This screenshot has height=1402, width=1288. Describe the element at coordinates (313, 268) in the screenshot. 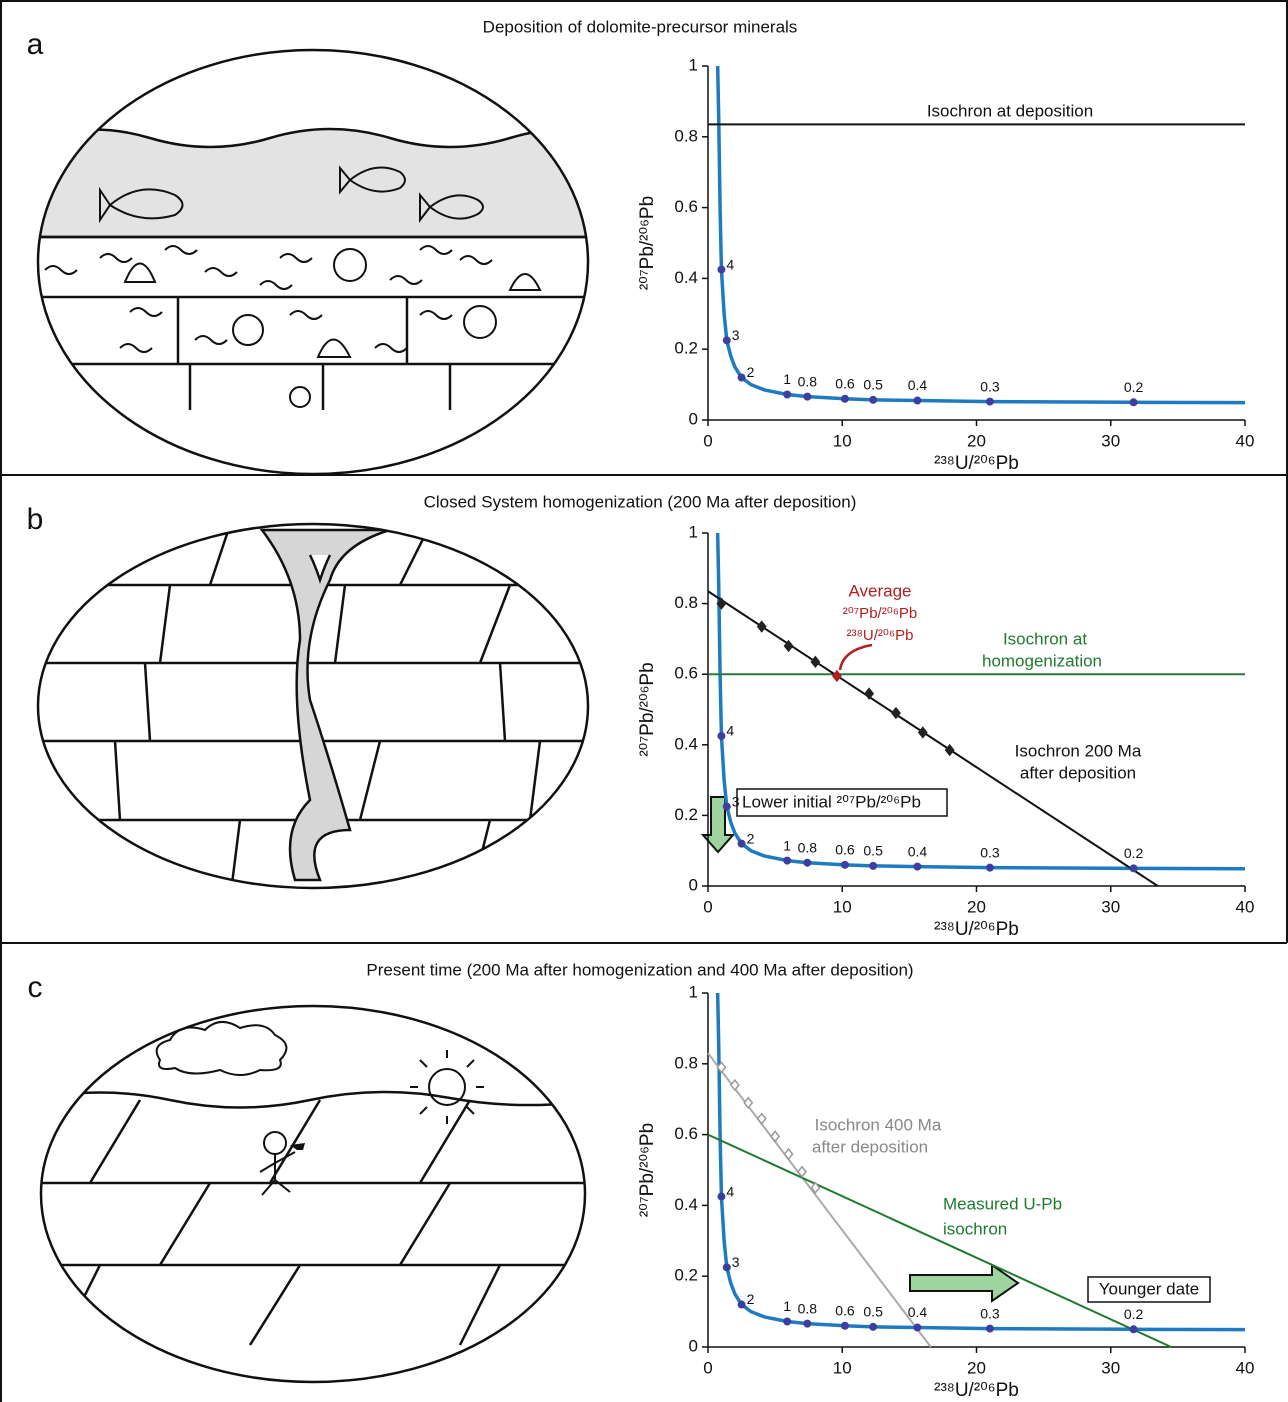

I see `illustration-a` at that location.